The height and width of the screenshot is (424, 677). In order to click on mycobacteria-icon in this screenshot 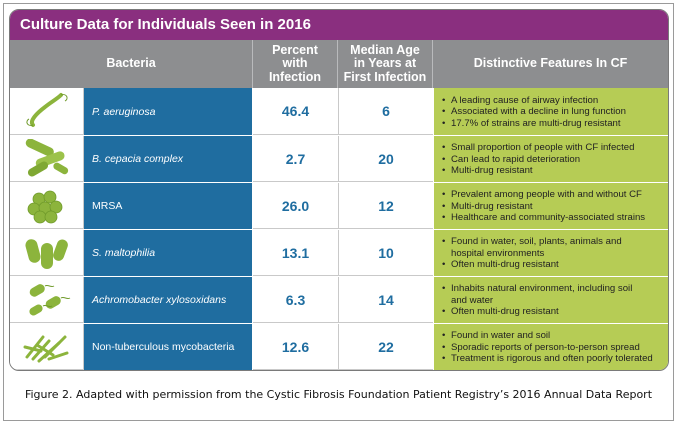, I will do `click(47, 347)`.